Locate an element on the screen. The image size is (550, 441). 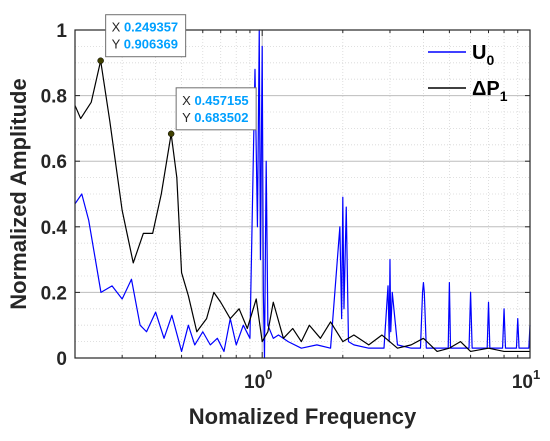
x-axis-label: Nomalized Frequency is located at coordinates (303, 416).